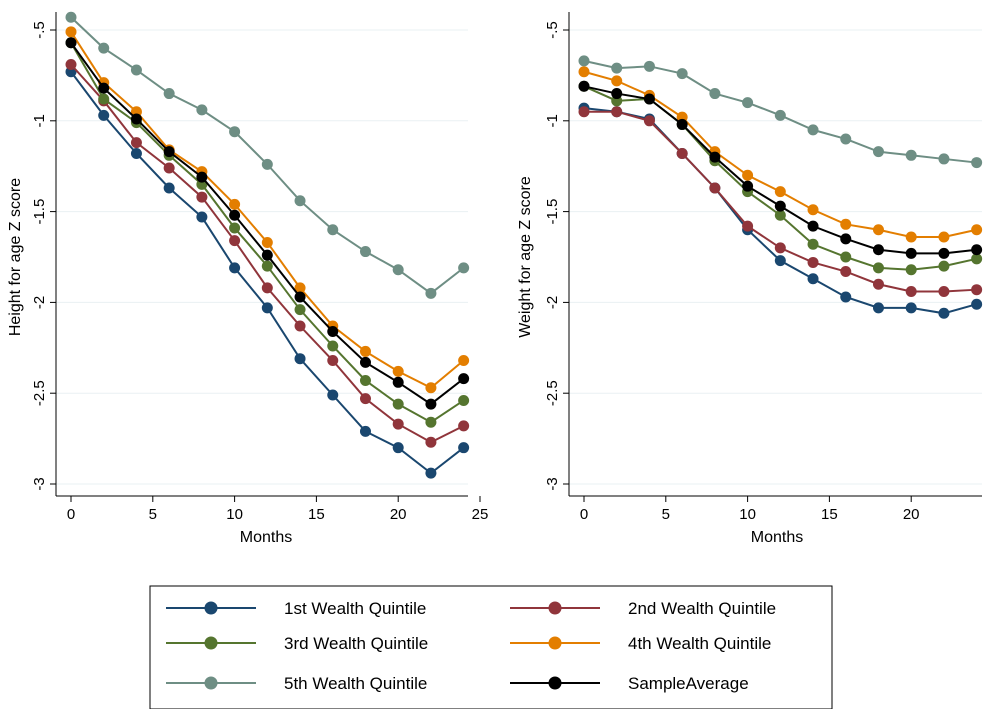 This screenshot has height=709, width=983. What do you see at coordinates (355, 608) in the screenshot?
I see `legend-label: 1st Wealth Quintile` at bounding box center [355, 608].